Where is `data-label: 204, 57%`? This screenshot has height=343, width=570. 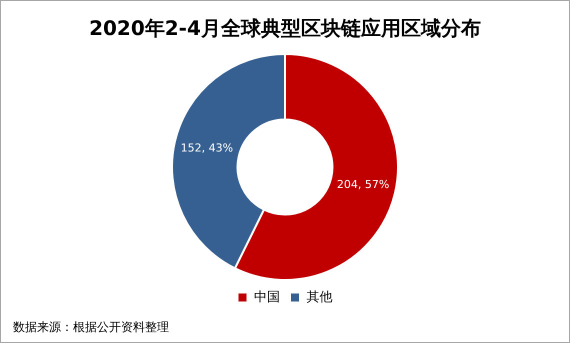 data-label: 204, 57% is located at coordinates (363, 185).